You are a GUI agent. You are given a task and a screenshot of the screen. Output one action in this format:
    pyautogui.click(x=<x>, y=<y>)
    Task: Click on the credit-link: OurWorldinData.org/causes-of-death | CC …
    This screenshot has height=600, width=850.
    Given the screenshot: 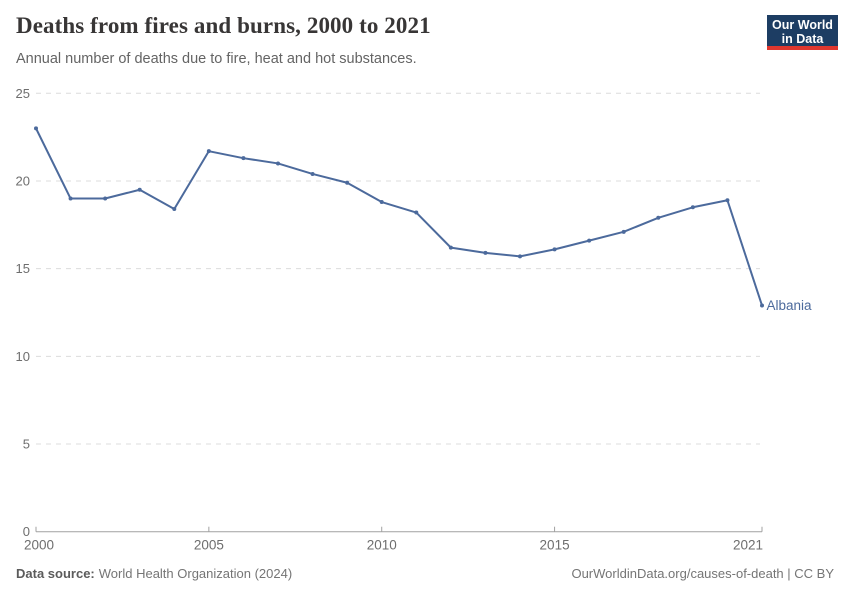 What is the action you would take?
    pyautogui.click(x=702, y=573)
    